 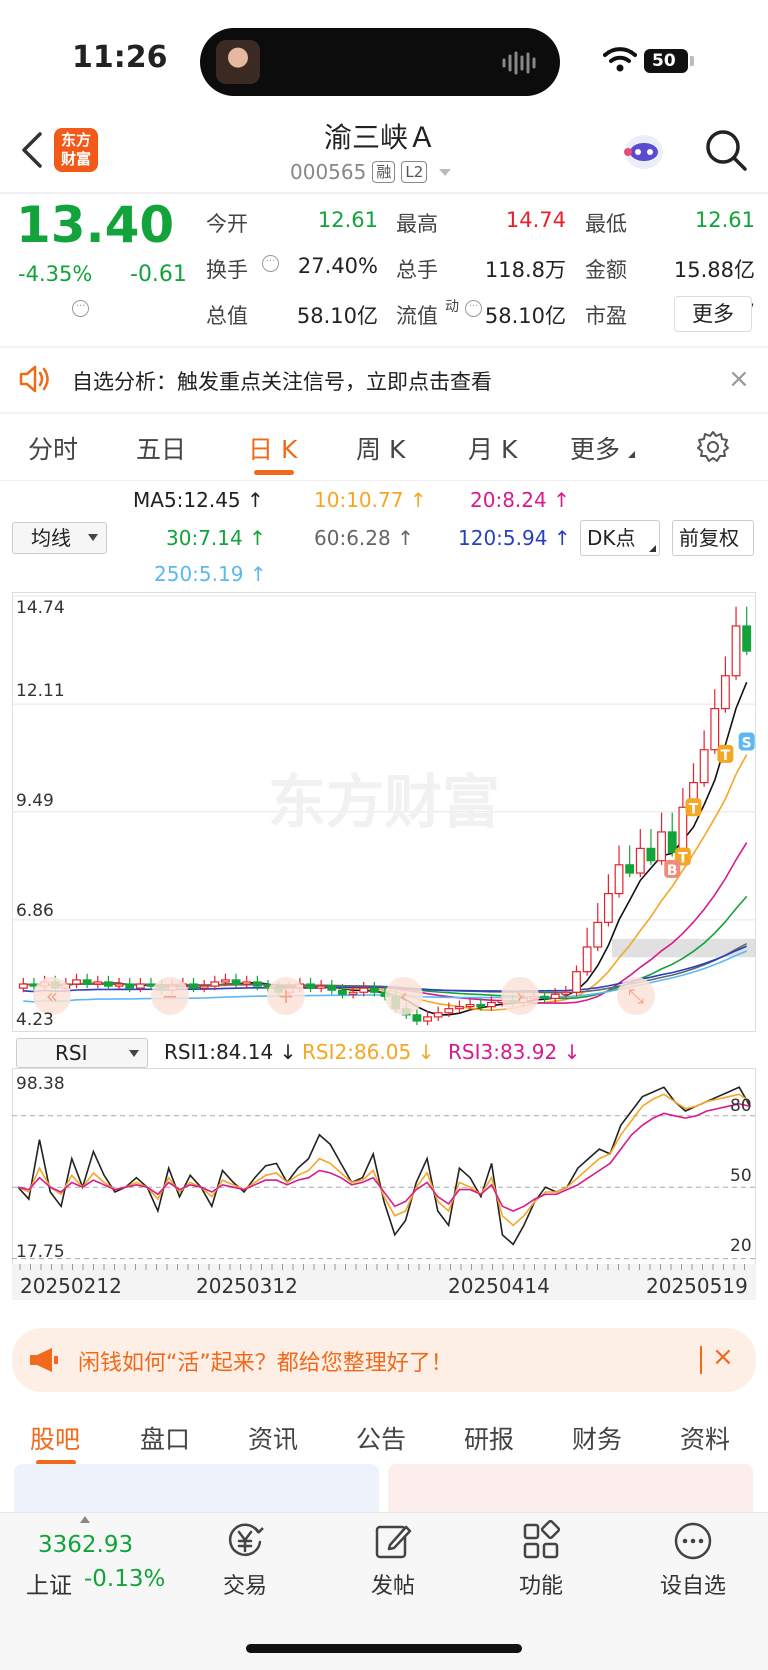 What do you see at coordinates (602, 448) in the screenshot?
I see `tab-more: 更多` at bounding box center [602, 448].